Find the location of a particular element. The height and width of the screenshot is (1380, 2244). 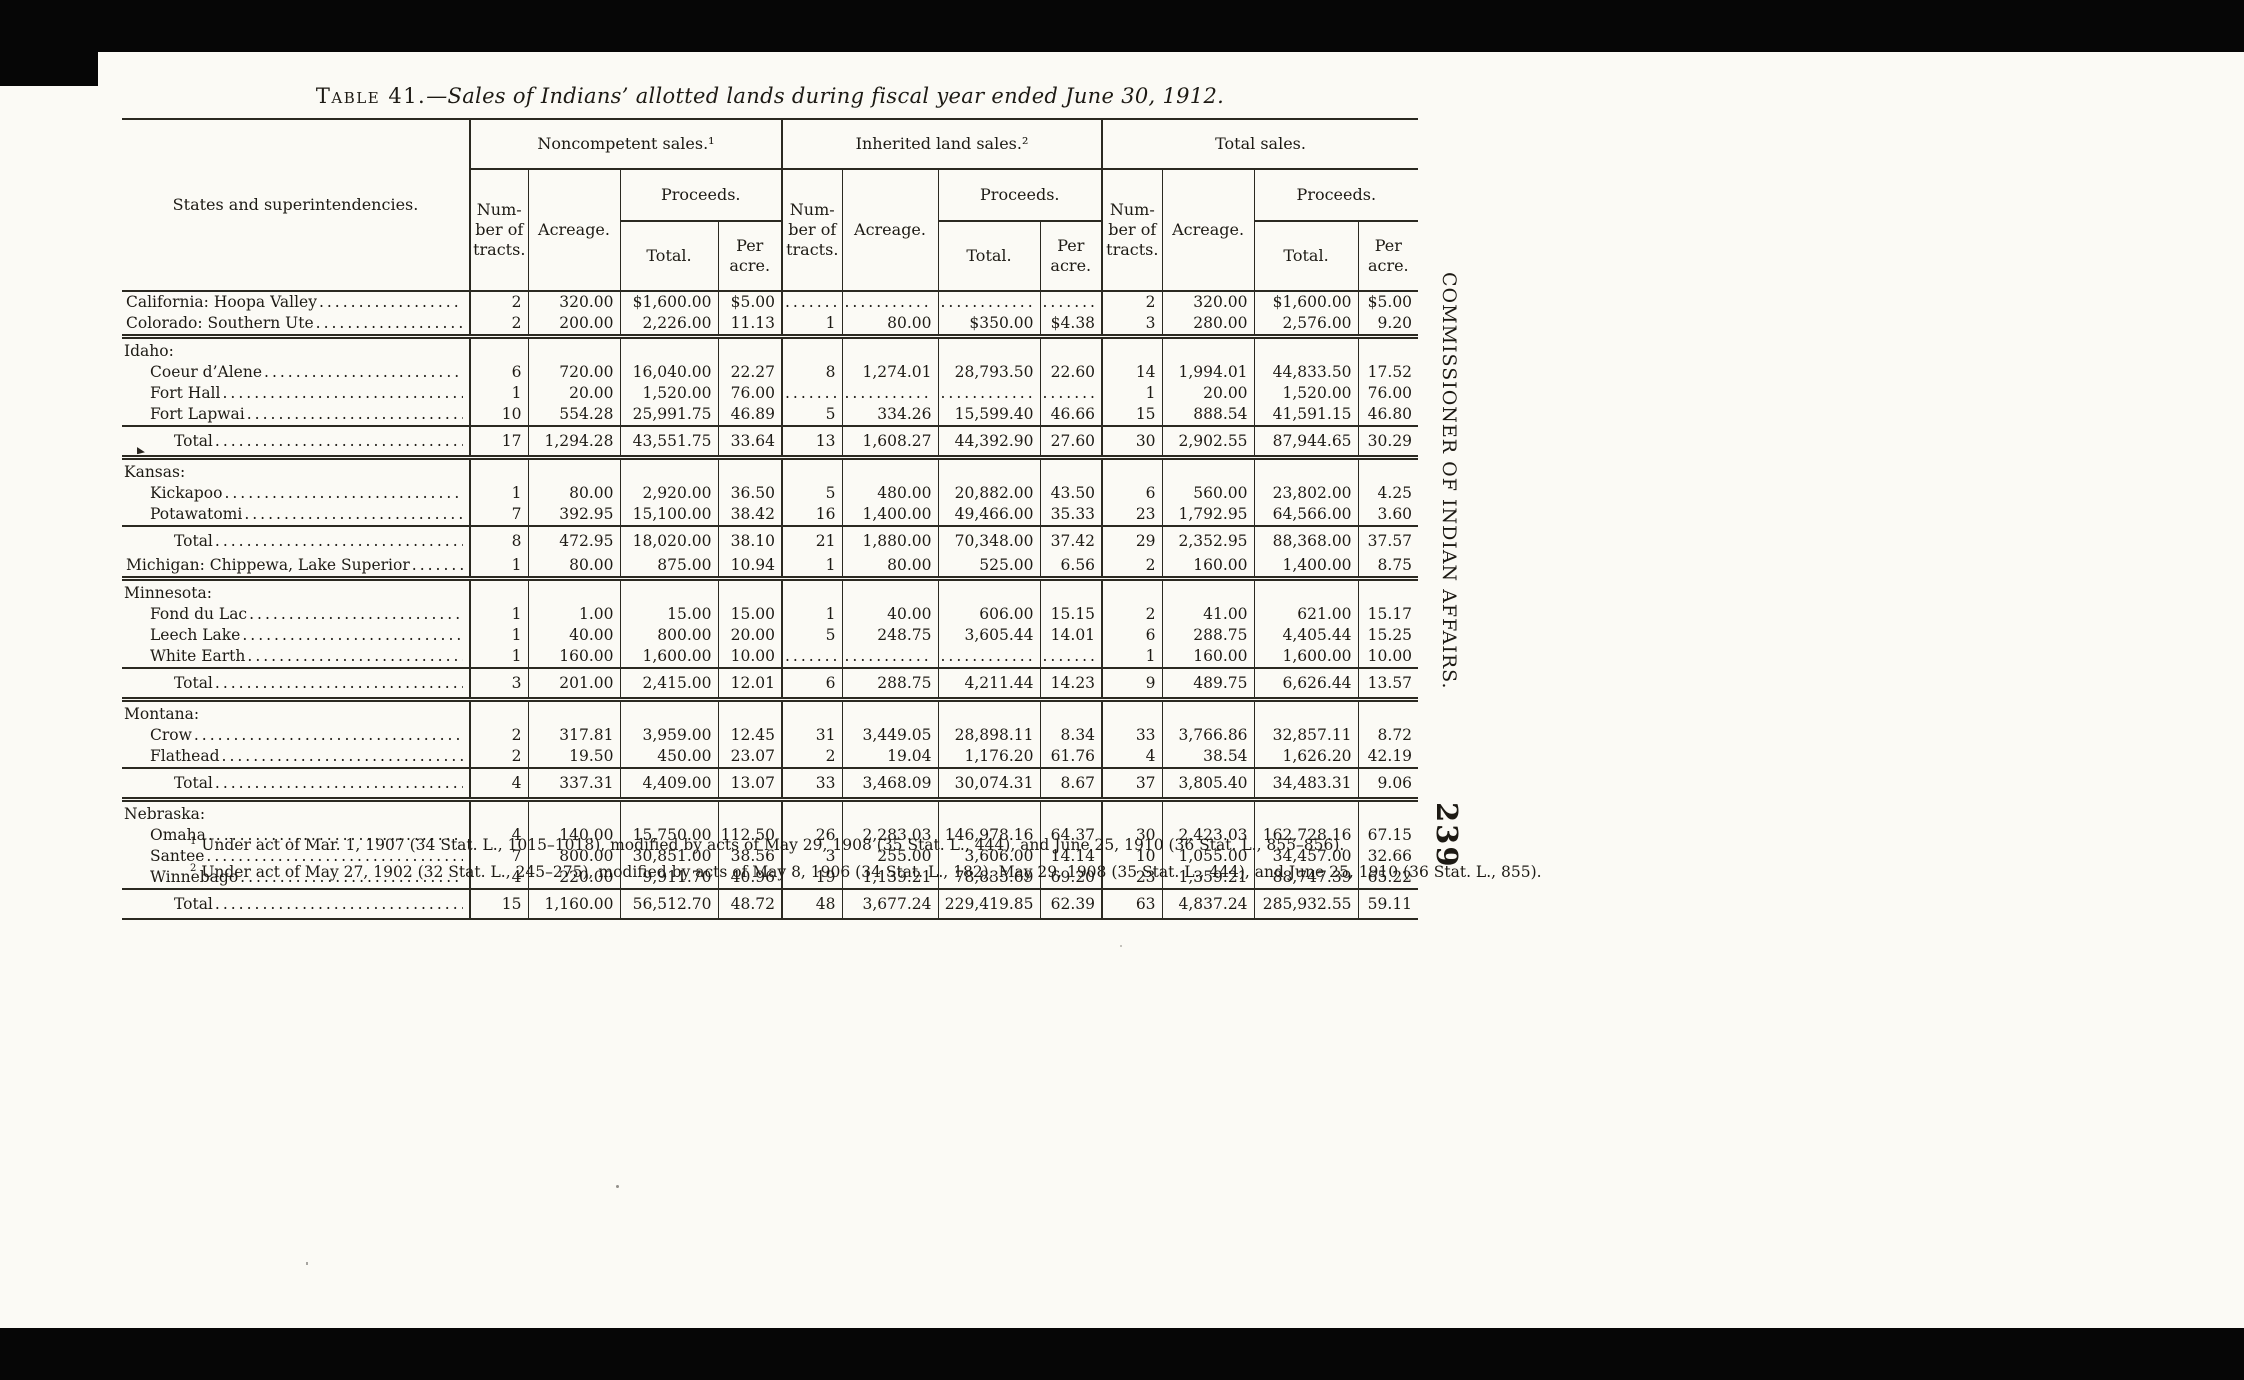

data-cell: 17.52 is located at coordinates (1388, 372).